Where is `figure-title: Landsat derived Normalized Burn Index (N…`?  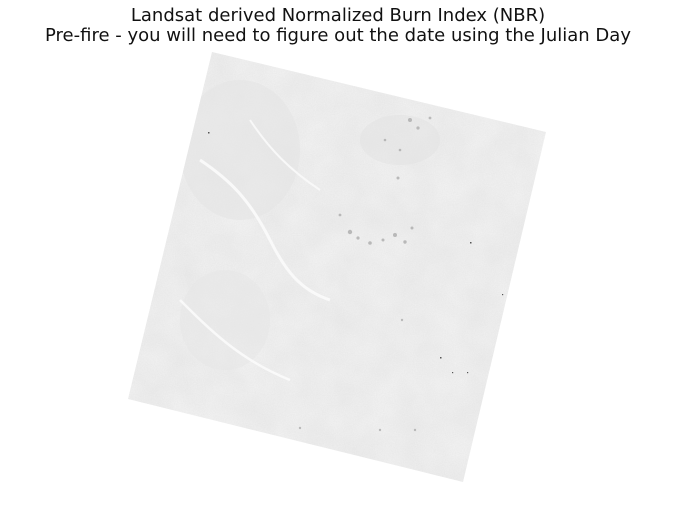 figure-title: Landsat derived Normalized Burn Index (N… is located at coordinates (338, 26).